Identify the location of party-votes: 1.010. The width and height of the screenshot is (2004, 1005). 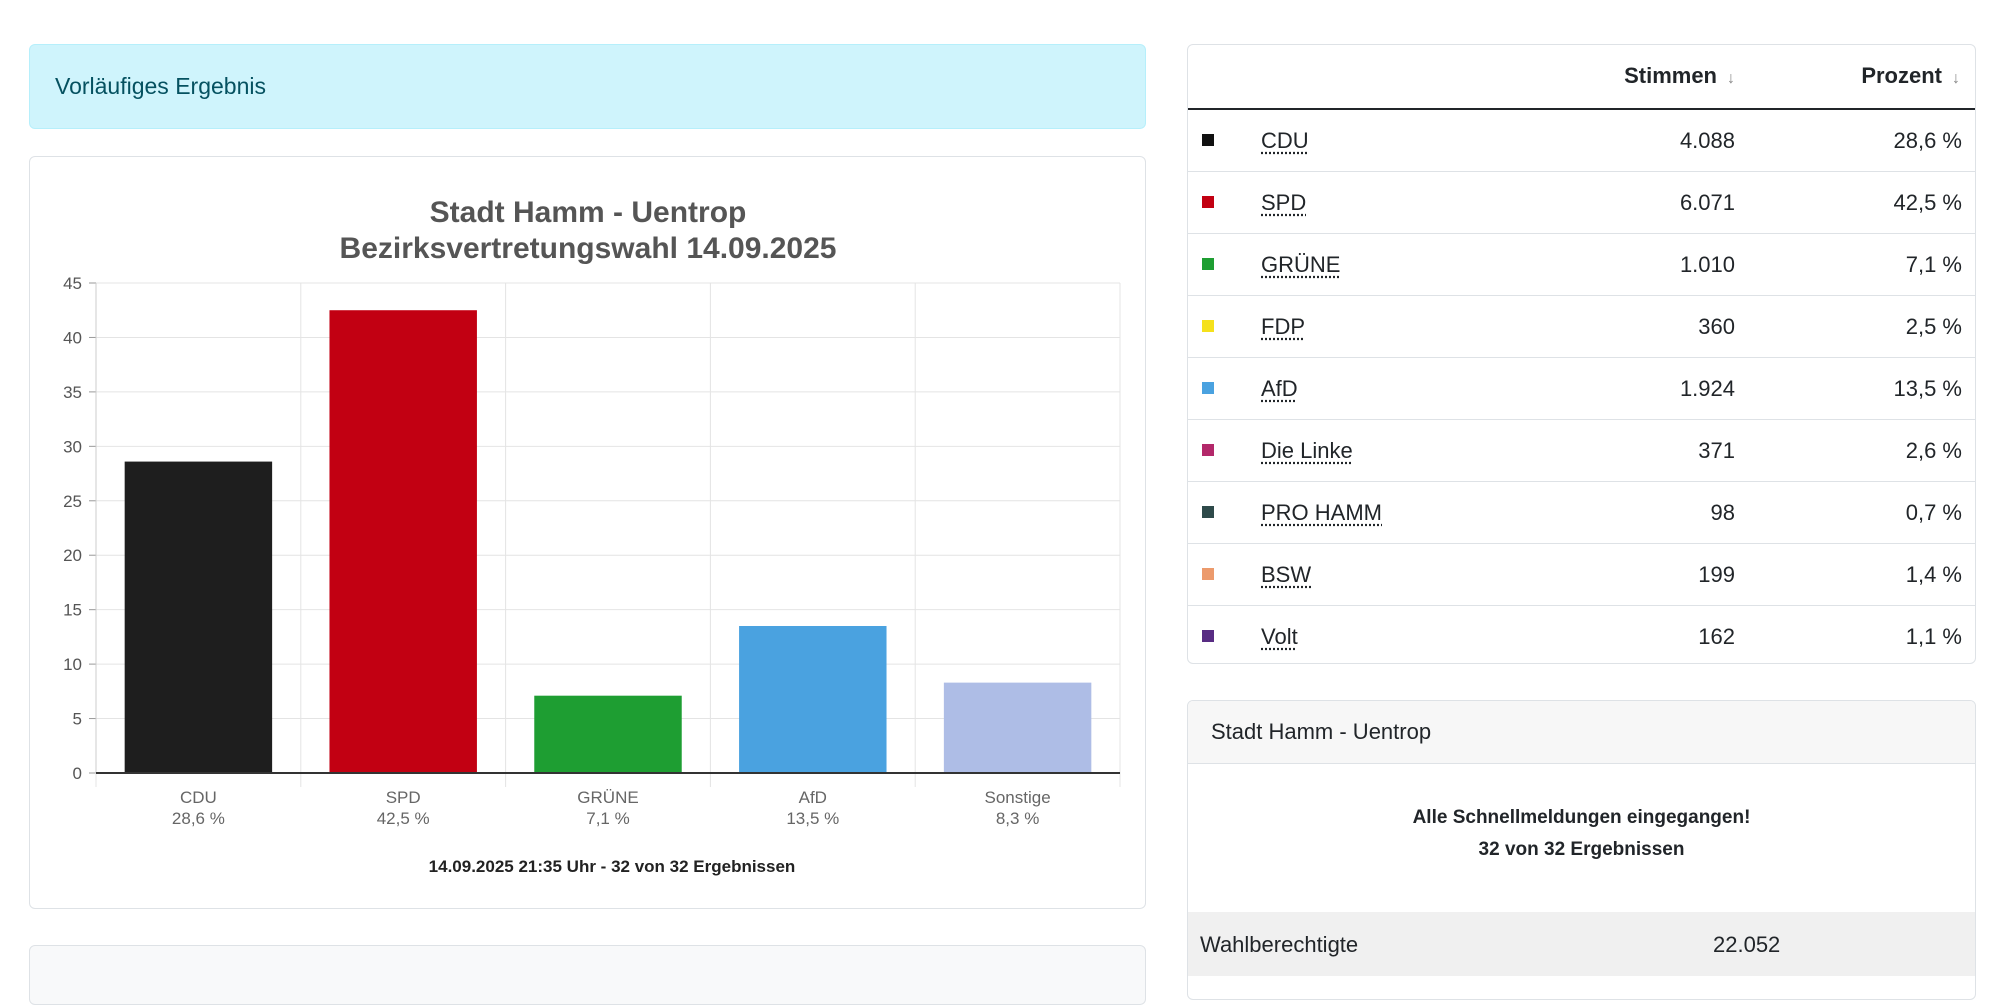
(1707, 264).